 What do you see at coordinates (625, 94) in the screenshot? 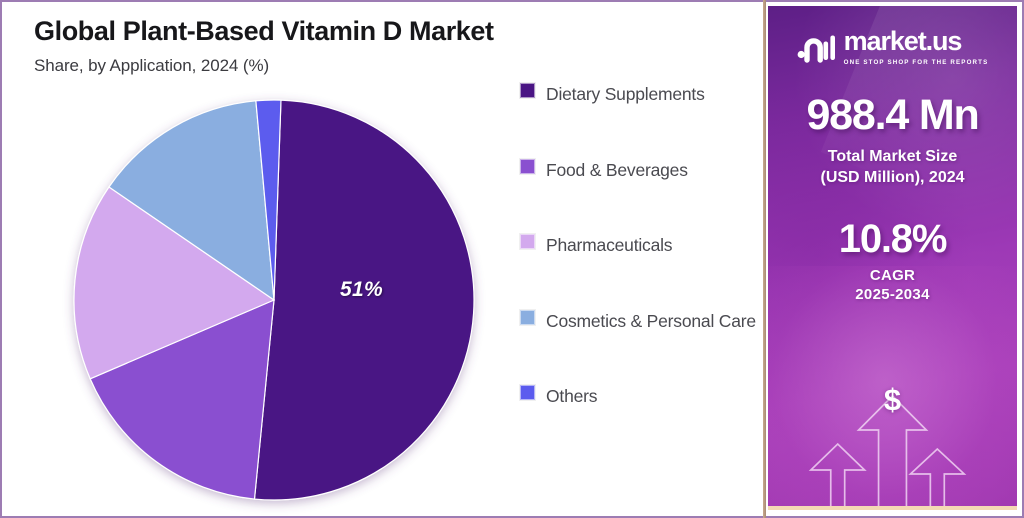
I see `legend-item-label: Dietary Supplements` at bounding box center [625, 94].